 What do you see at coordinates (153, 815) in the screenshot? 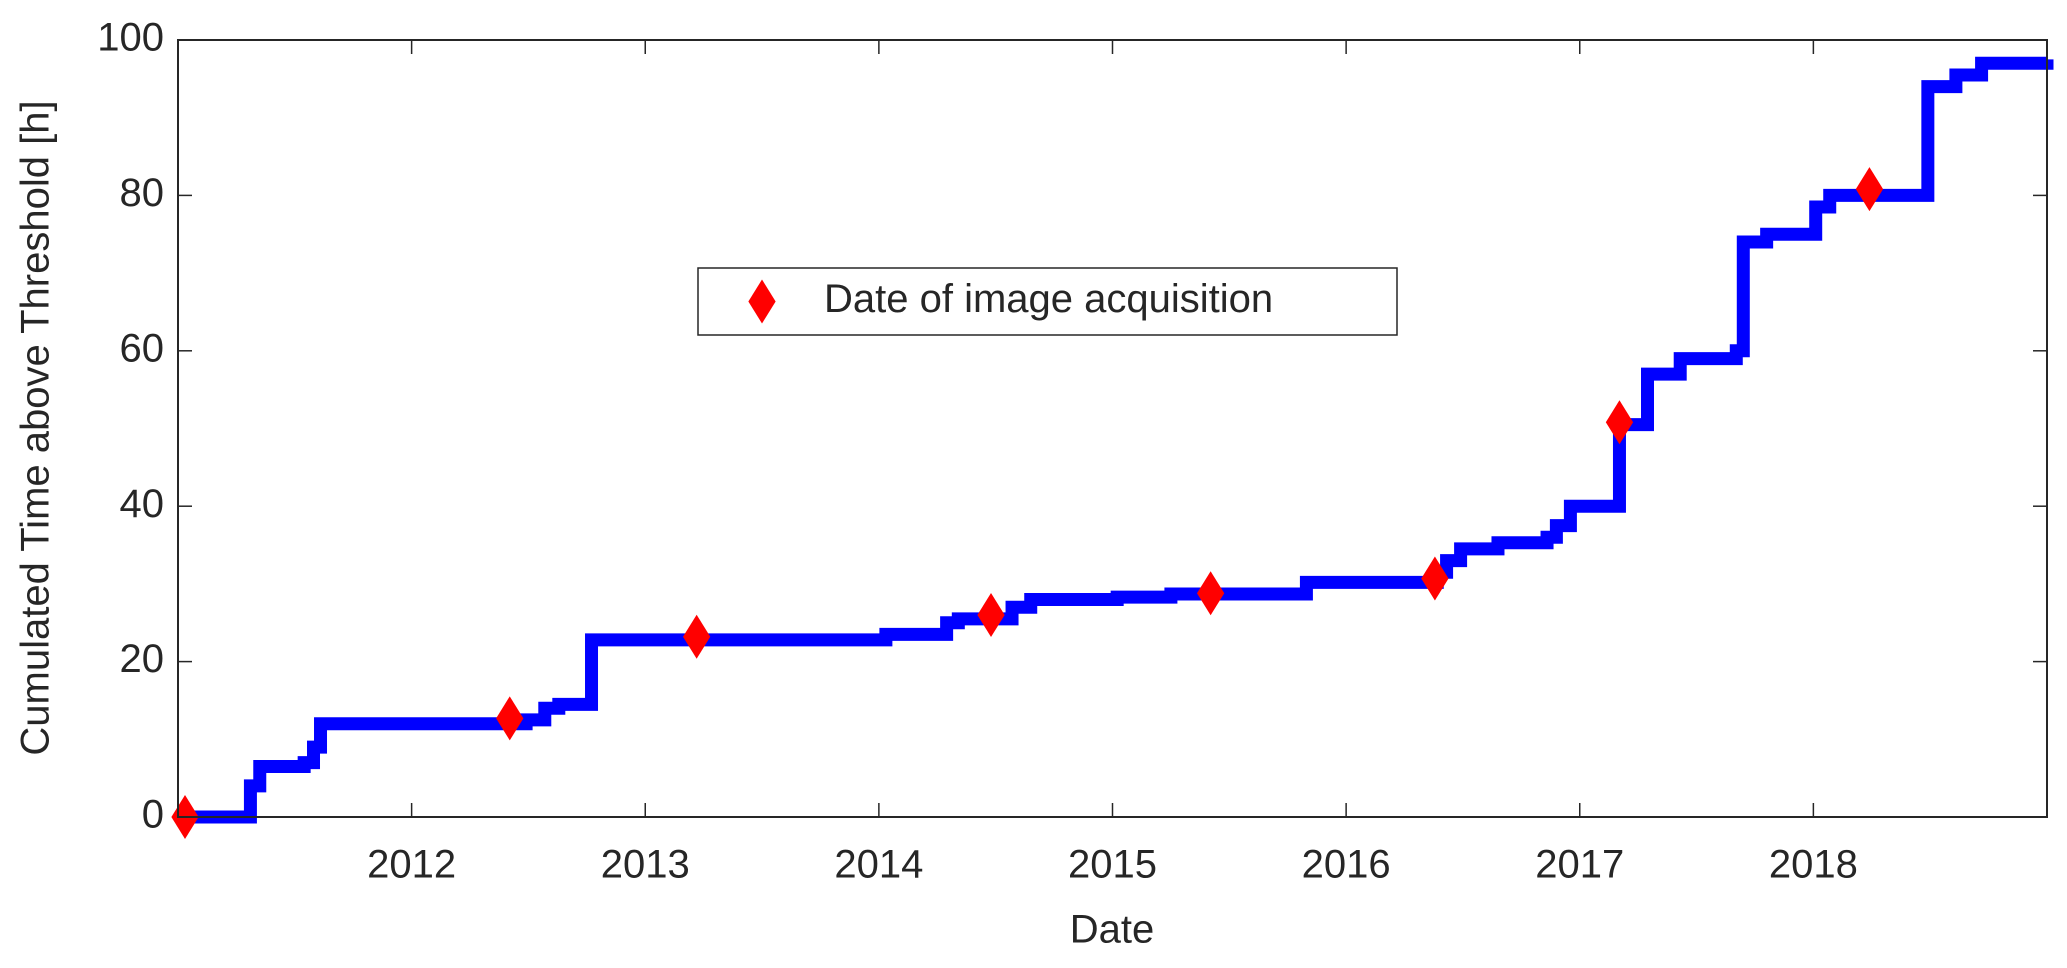
I see `y-tick-label: 0` at bounding box center [153, 815].